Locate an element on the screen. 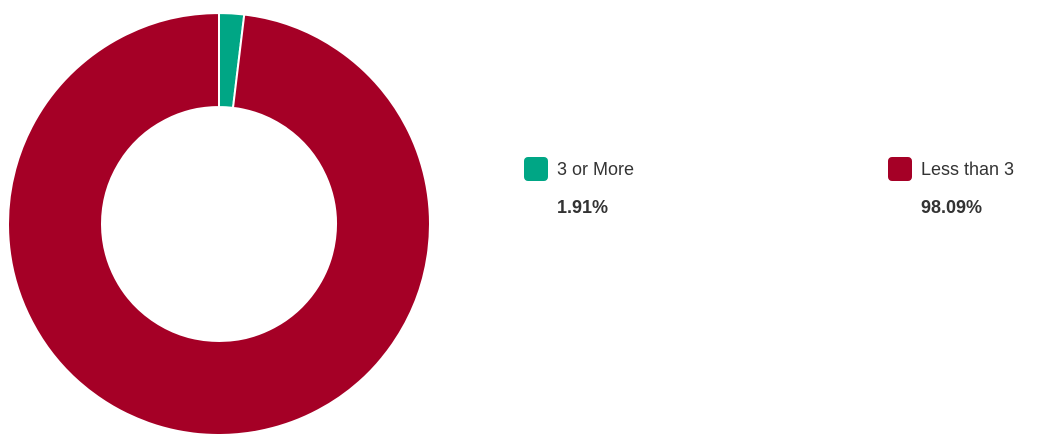 The height and width of the screenshot is (434, 1047). legend-value-less-than-3: 98.09% is located at coordinates (952, 207).